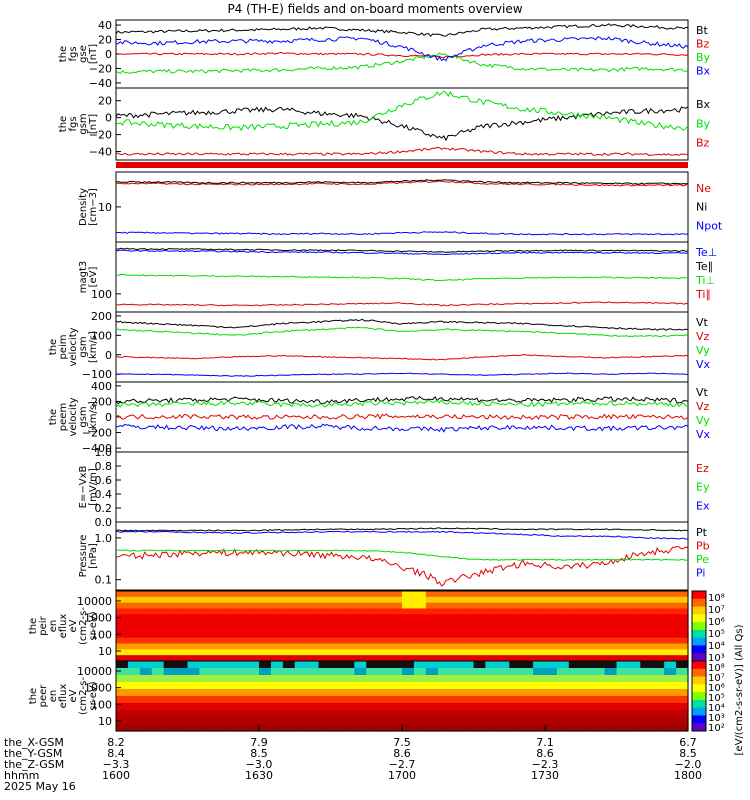  Describe the element at coordinates (703, 188) in the screenshot. I see `legend-label: Ne` at that location.